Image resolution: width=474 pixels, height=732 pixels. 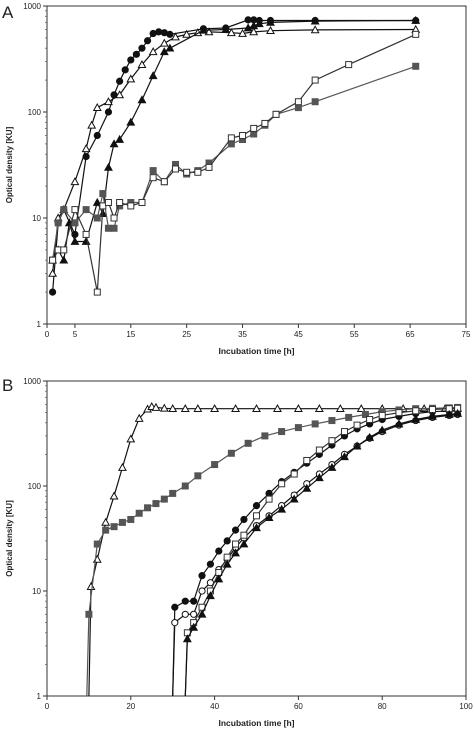 I want to click on panel-b-x-tick-label-1: 0, so click(x=47, y=706).